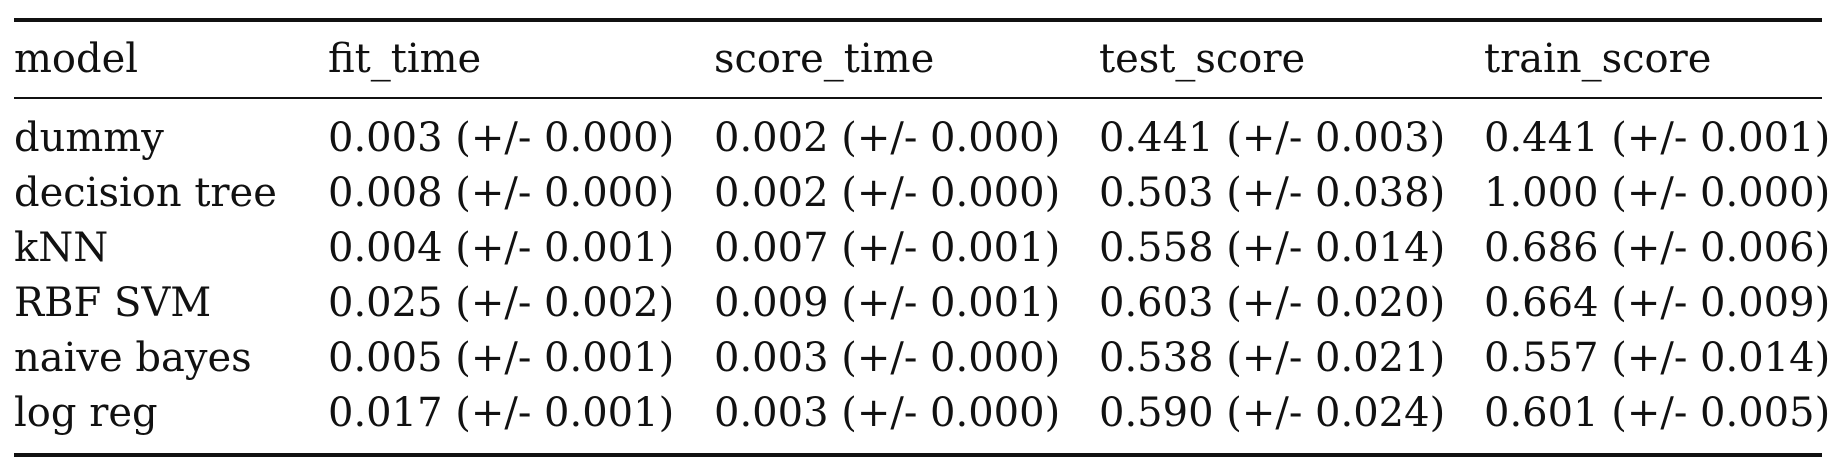 Image resolution: width=1834 pixels, height=470 pixels. Describe the element at coordinates (89, 138) in the screenshot. I see `cell-model: dummy` at that location.